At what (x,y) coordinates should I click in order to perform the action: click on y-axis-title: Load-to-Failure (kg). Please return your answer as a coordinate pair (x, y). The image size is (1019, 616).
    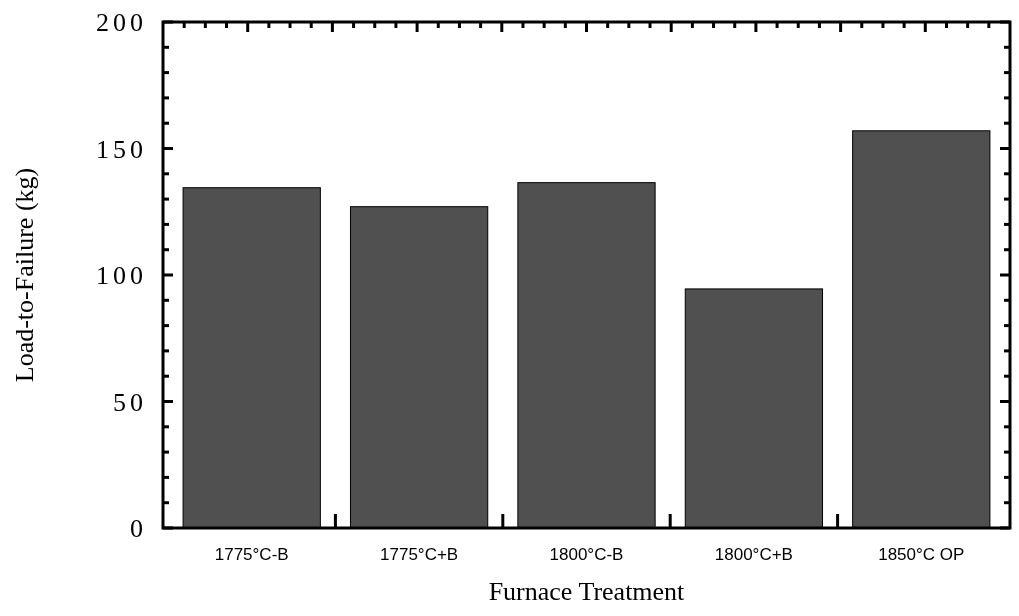
    Looking at the image, I should click on (24, 275).